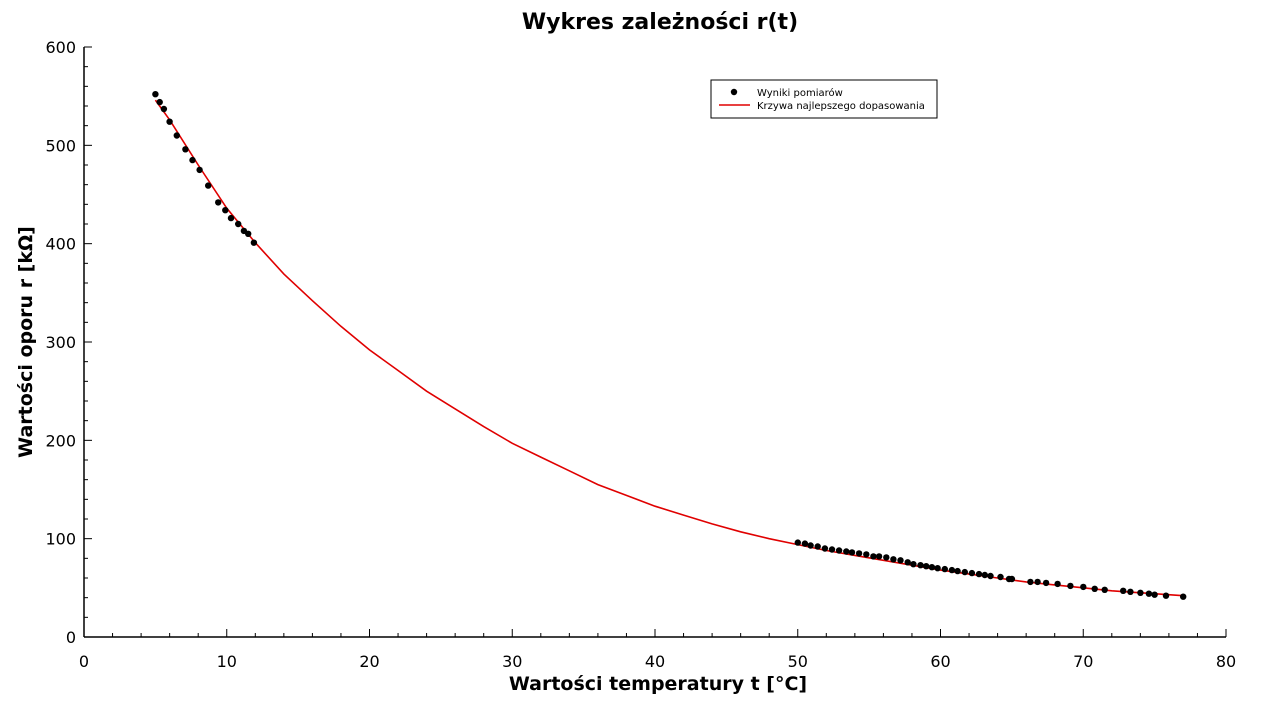  What do you see at coordinates (660, 22) in the screenshot?
I see `chart-title: Wykres zależności r(t)` at bounding box center [660, 22].